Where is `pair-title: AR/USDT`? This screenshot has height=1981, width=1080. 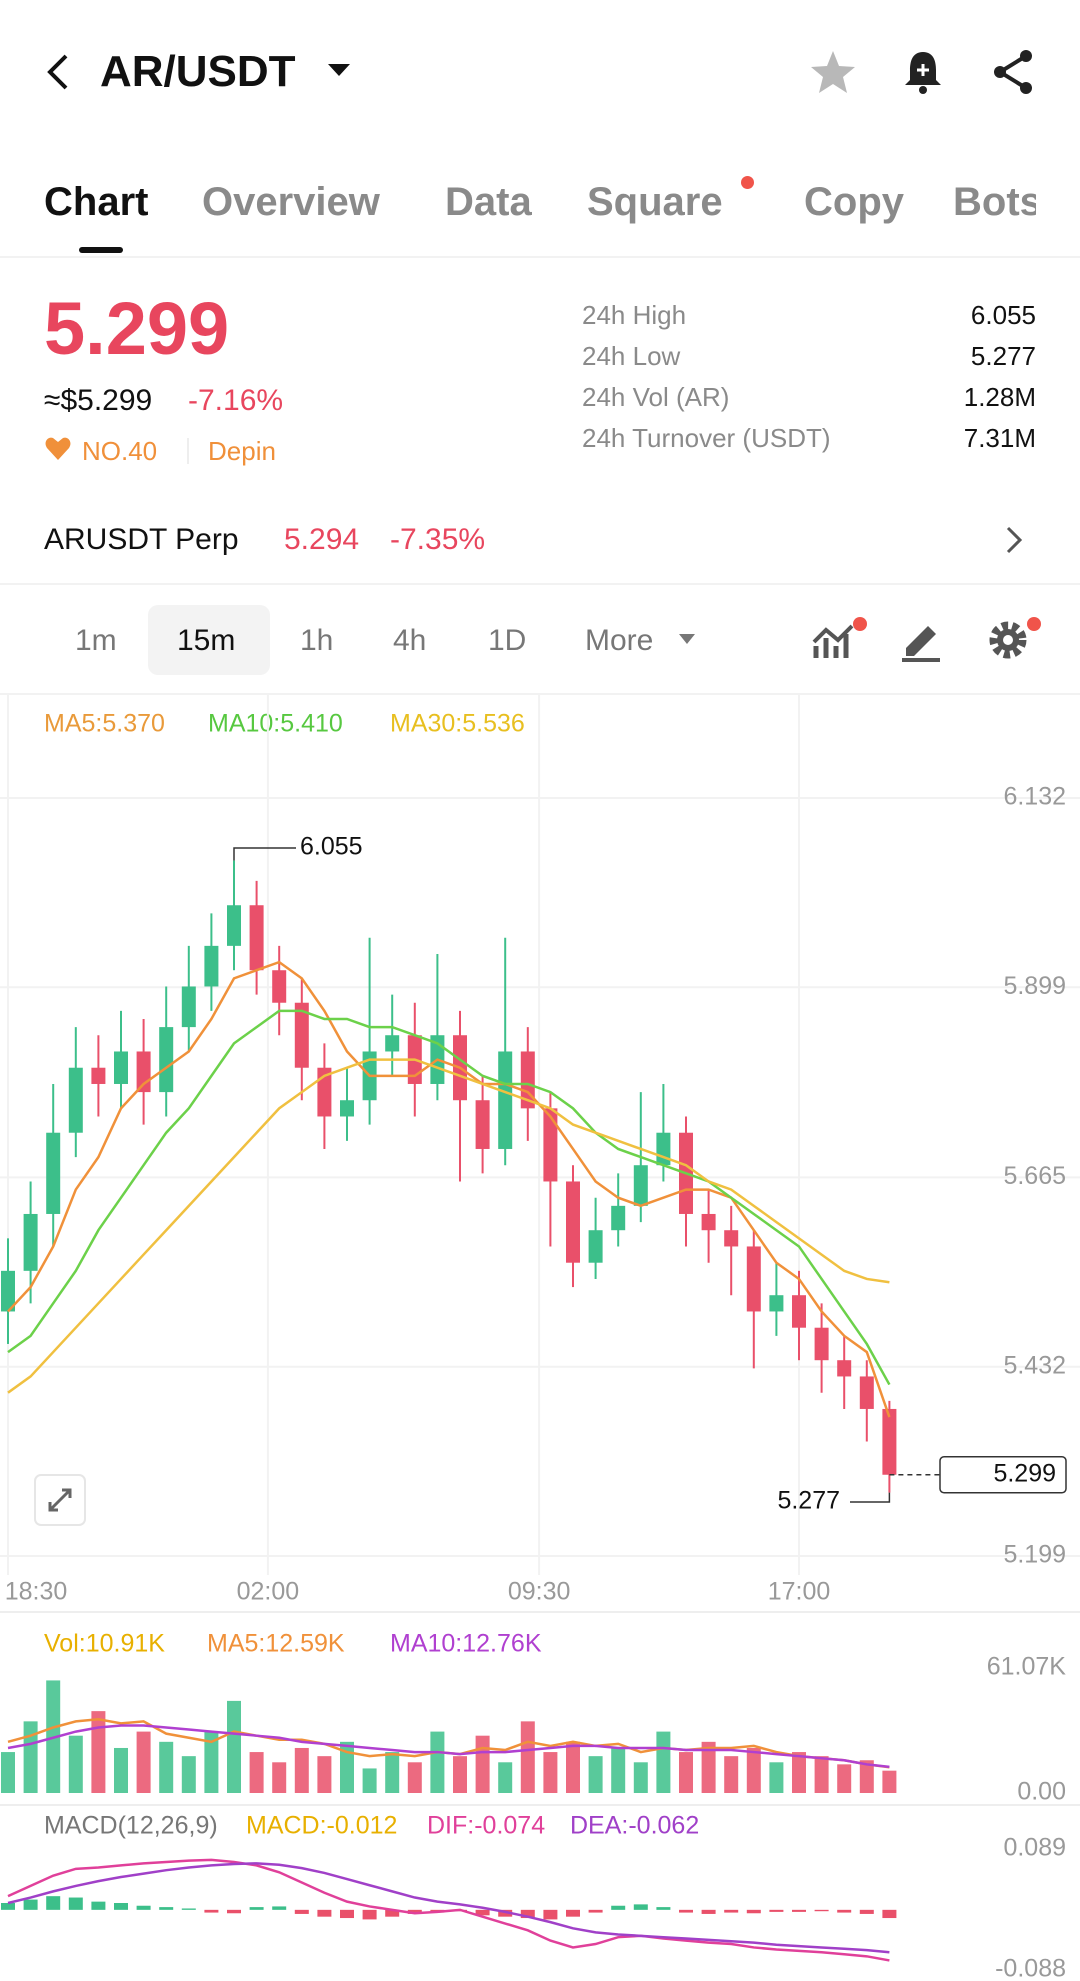 pair-title: AR/USDT is located at coordinates (198, 71).